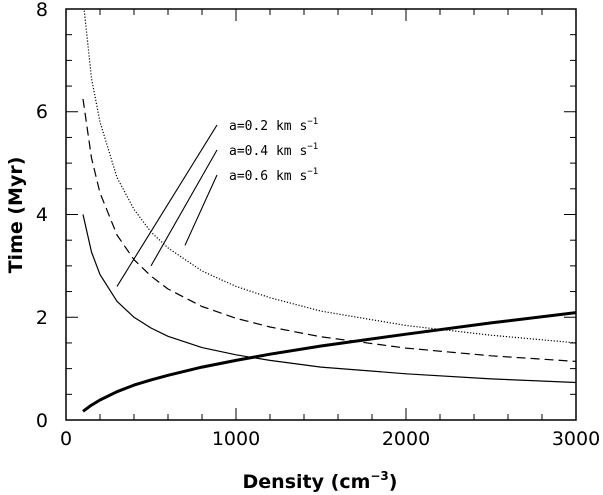 The image size is (603, 495). What do you see at coordinates (42, 112) in the screenshot?
I see `y-tick-label: 6` at bounding box center [42, 112].